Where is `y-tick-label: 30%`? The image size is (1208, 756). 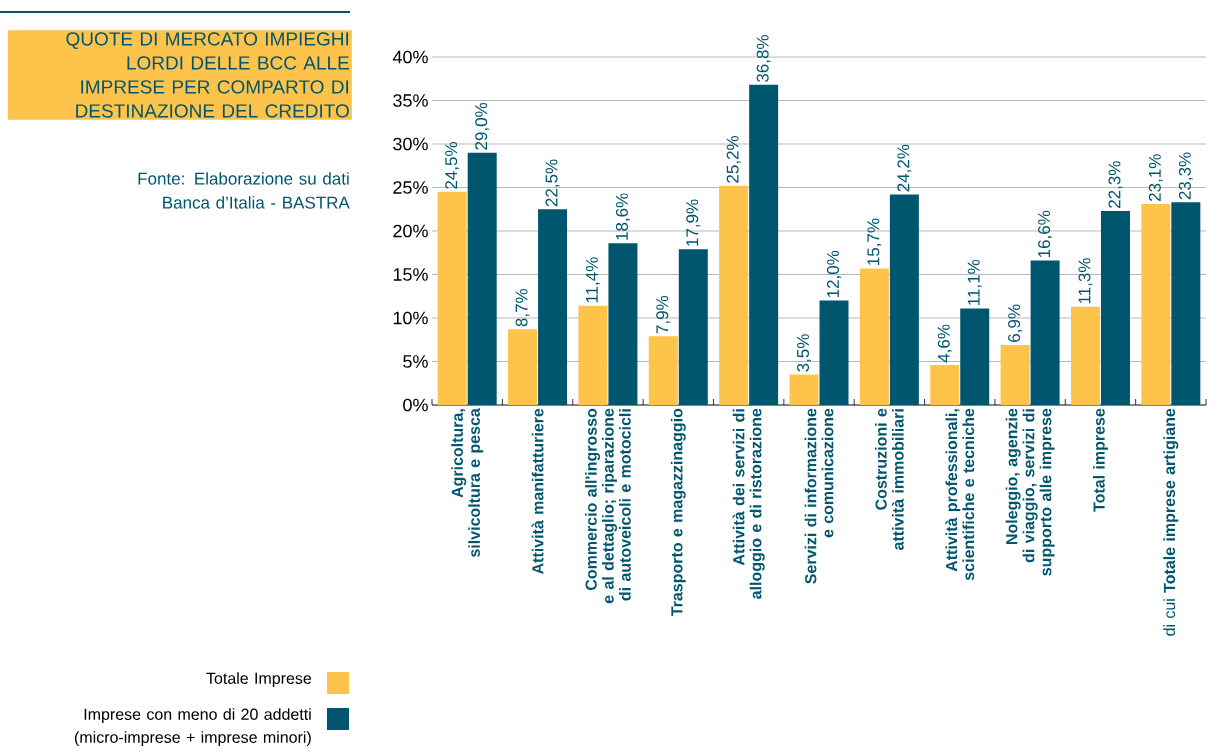 y-tick-label: 30% is located at coordinates (410, 144).